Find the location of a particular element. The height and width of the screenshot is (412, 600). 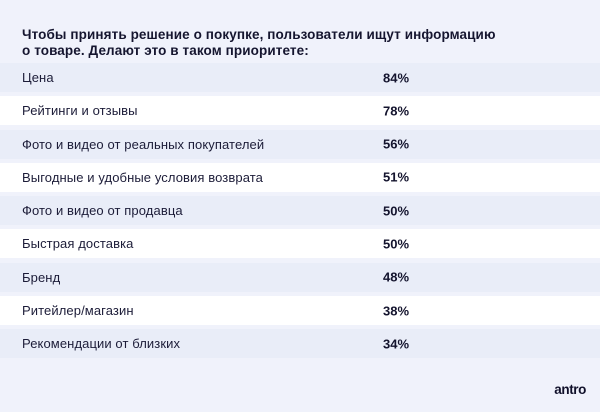

table-row: Рекомендации от близких 34% is located at coordinates (300, 344).